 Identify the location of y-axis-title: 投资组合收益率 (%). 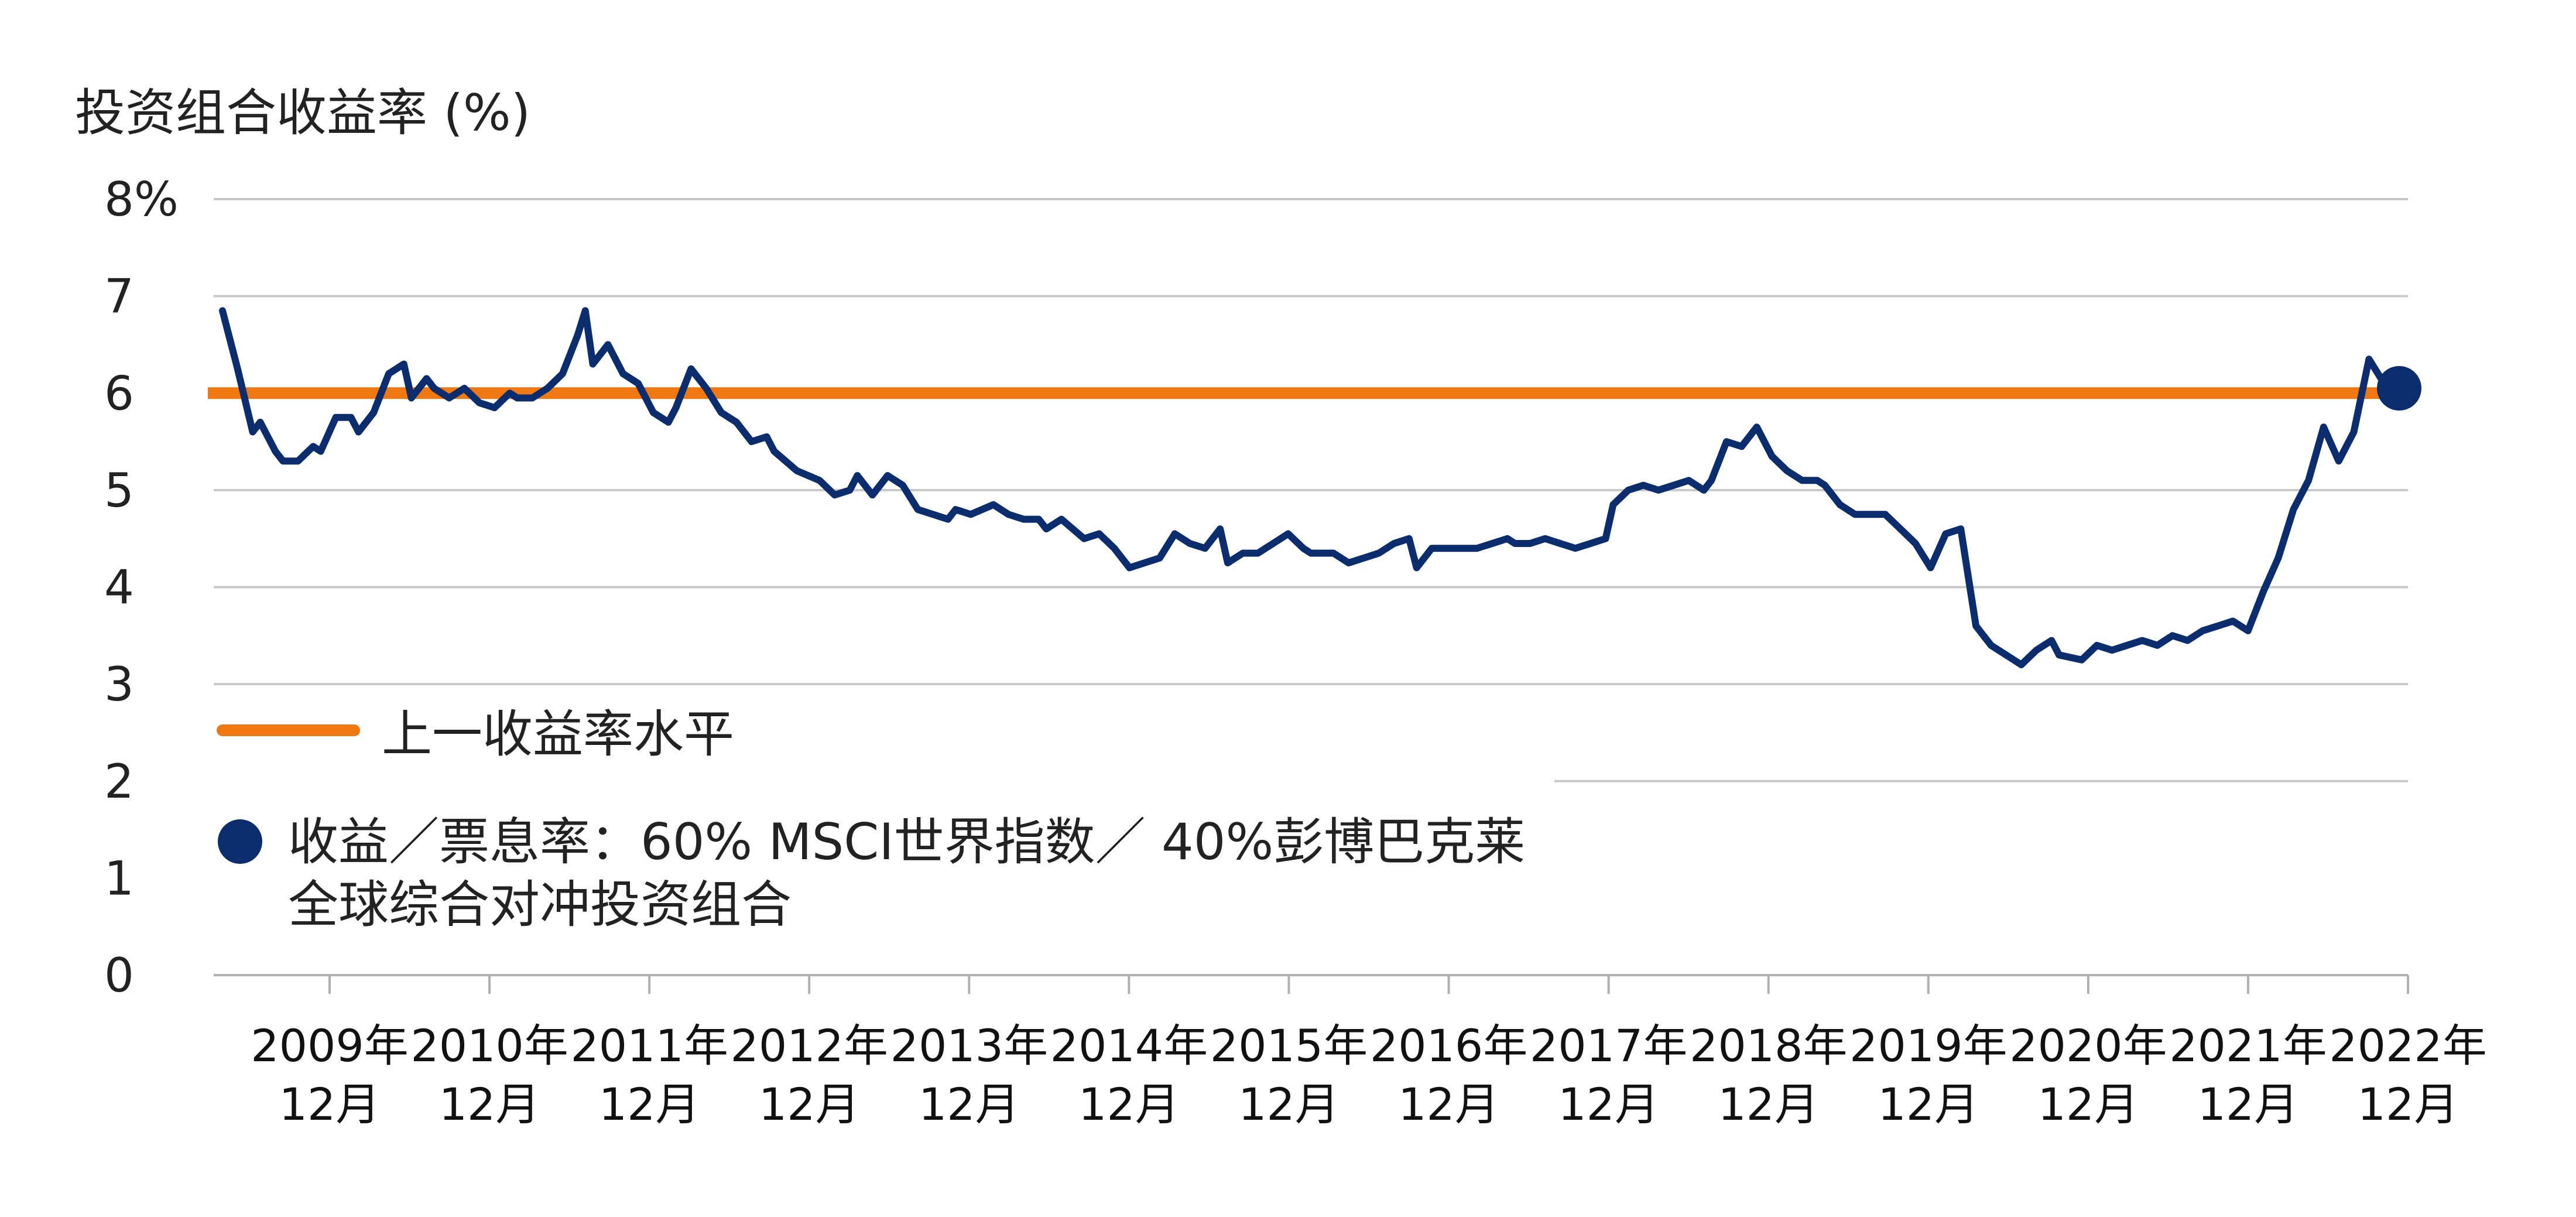
(302, 113).